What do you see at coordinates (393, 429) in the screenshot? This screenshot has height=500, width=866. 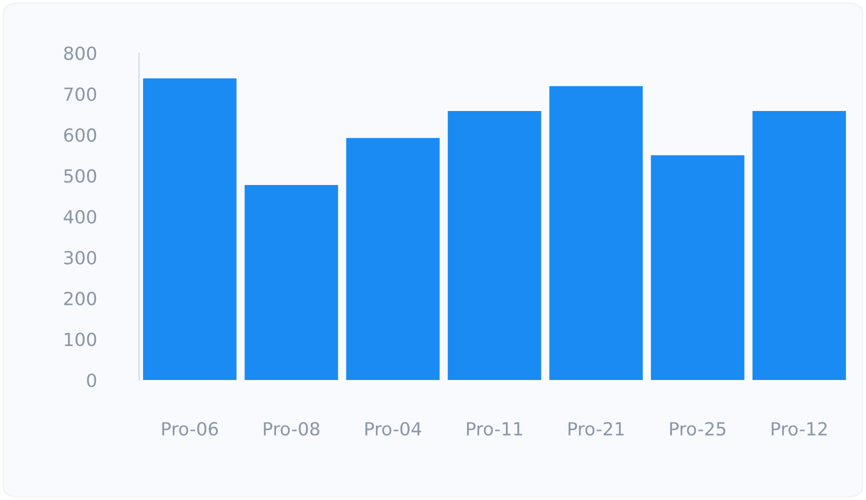 I see `x-tick-label: Pro-04` at bounding box center [393, 429].